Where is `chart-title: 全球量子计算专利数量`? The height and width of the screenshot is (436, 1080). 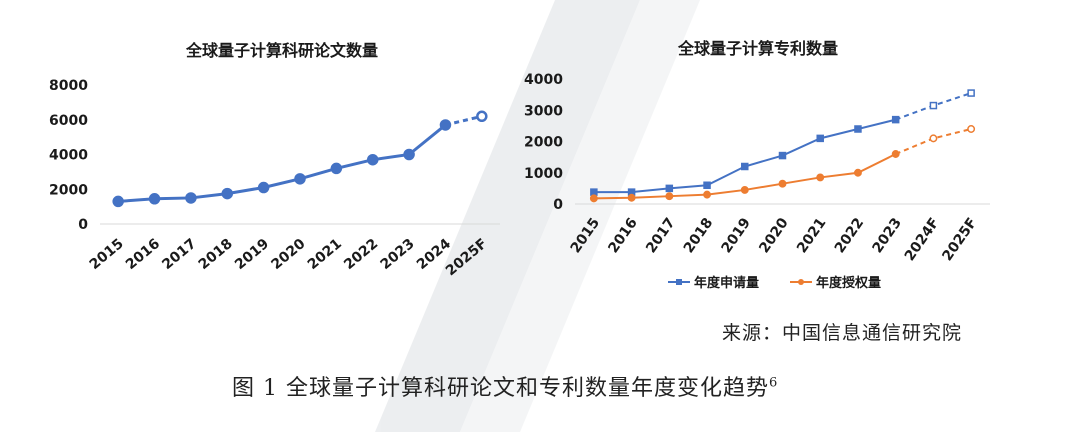
chart-title: 全球量子计算专利数量 is located at coordinates (757, 48).